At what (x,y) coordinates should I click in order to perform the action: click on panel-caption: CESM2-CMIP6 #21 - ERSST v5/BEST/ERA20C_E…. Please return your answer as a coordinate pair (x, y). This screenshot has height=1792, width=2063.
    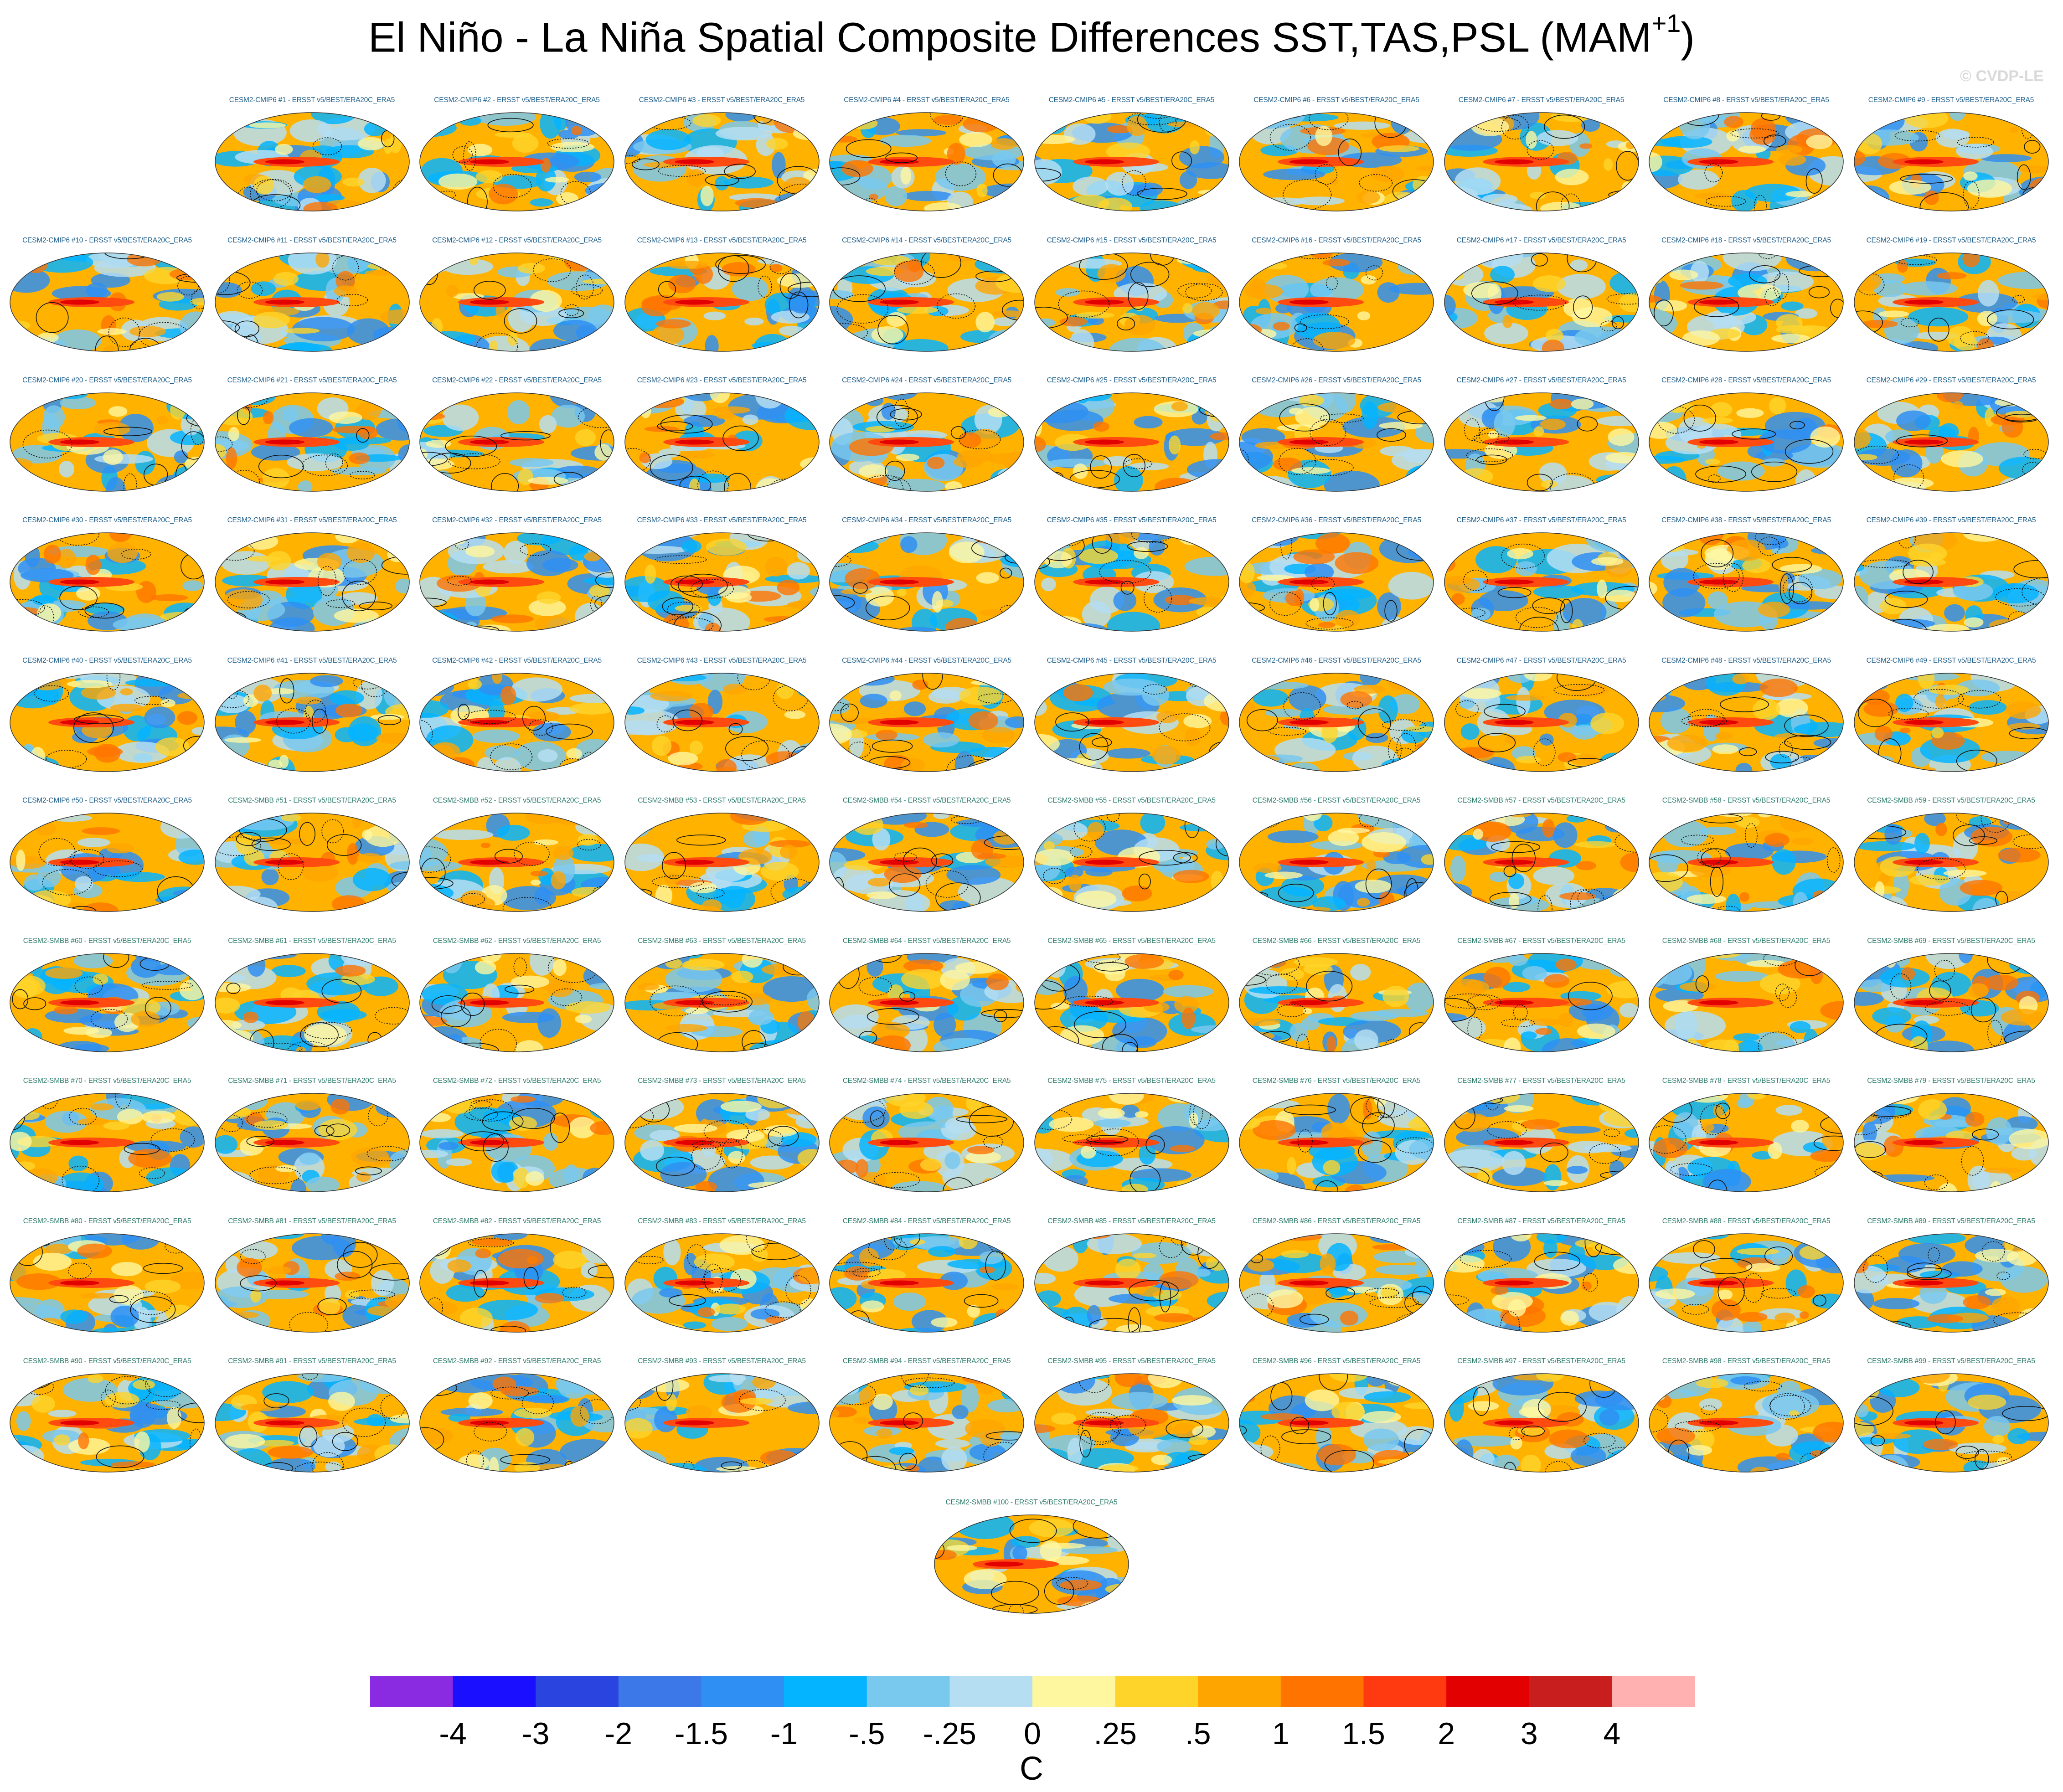
    Looking at the image, I should click on (312, 380).